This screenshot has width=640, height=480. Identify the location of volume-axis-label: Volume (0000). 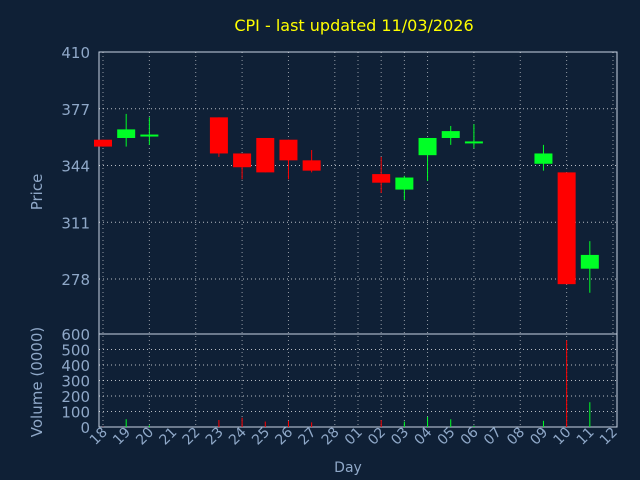
(37, 382).